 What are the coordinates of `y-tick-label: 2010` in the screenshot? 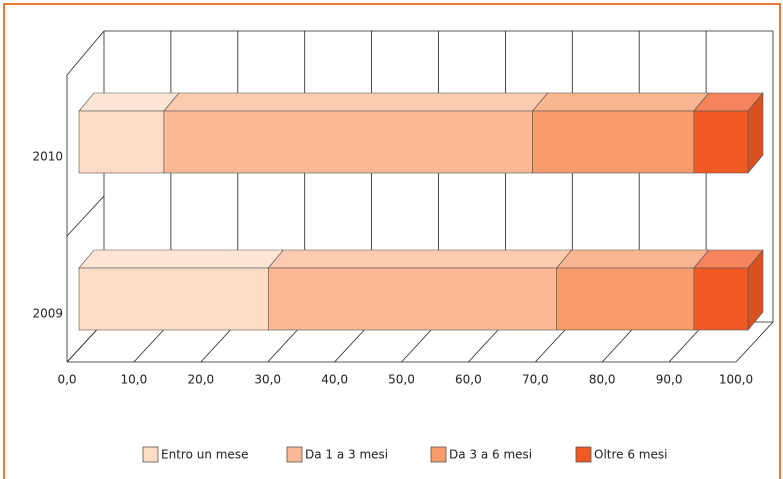 It's located at (47, 157).